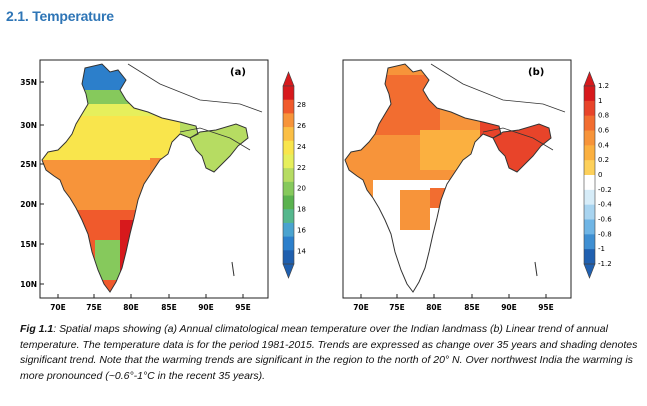  Describe the element at coordinates (288, 271) in the screenshot. I see `colorbar-a-bottom-arrow` at that location.